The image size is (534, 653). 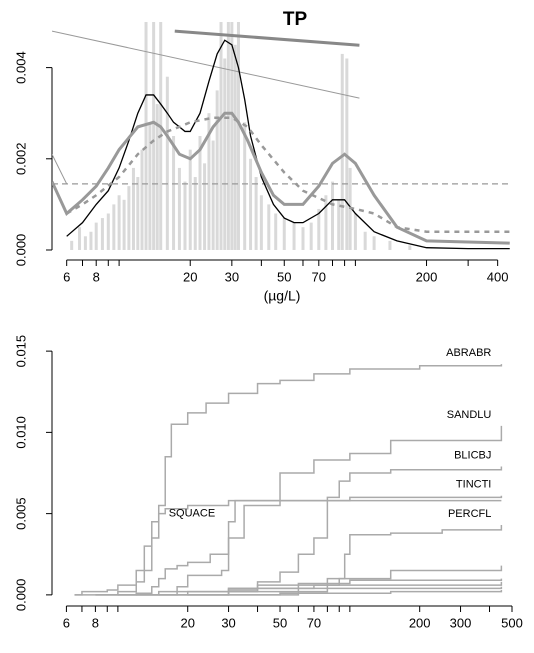 What do you see at coordinates (20, 159) in the screenshot?
I see `y-tick-label: 0.002` at bounding box center [20, 159].